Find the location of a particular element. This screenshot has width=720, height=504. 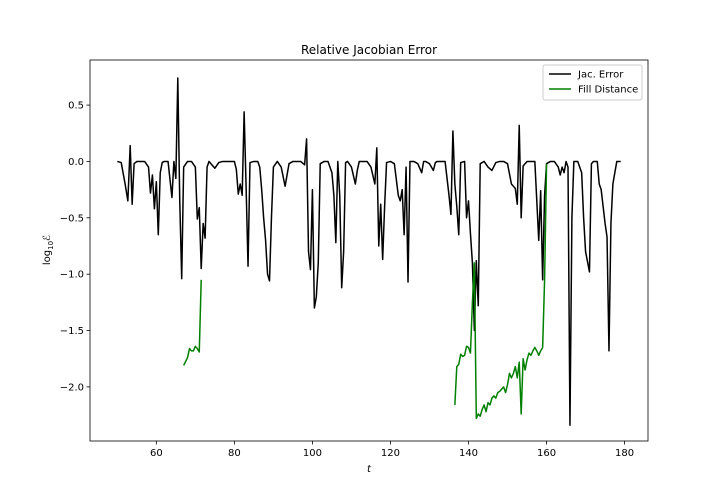

x-tick-label: 60 is located at coordinates (156, 453).